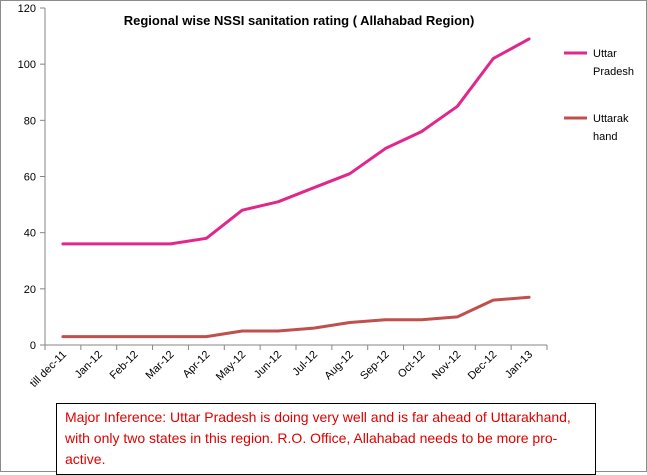 The height and width of the screenshot is (475, 647). What do you see at coordinates (605, 54) in the screenshot?
I see `legend-label: Uttar` at bounding box center [605, 54].